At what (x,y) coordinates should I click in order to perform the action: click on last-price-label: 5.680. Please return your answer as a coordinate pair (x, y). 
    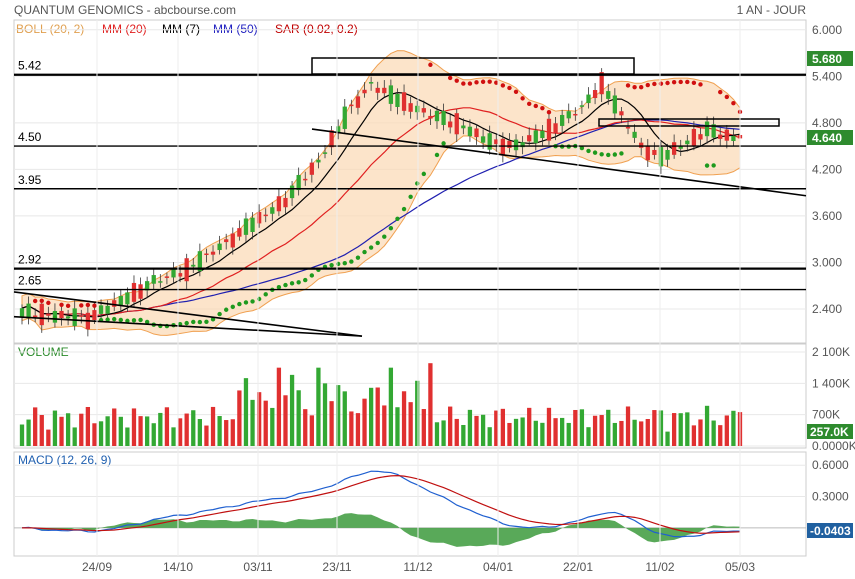
    Looking at the image, I should click on (827, 59).